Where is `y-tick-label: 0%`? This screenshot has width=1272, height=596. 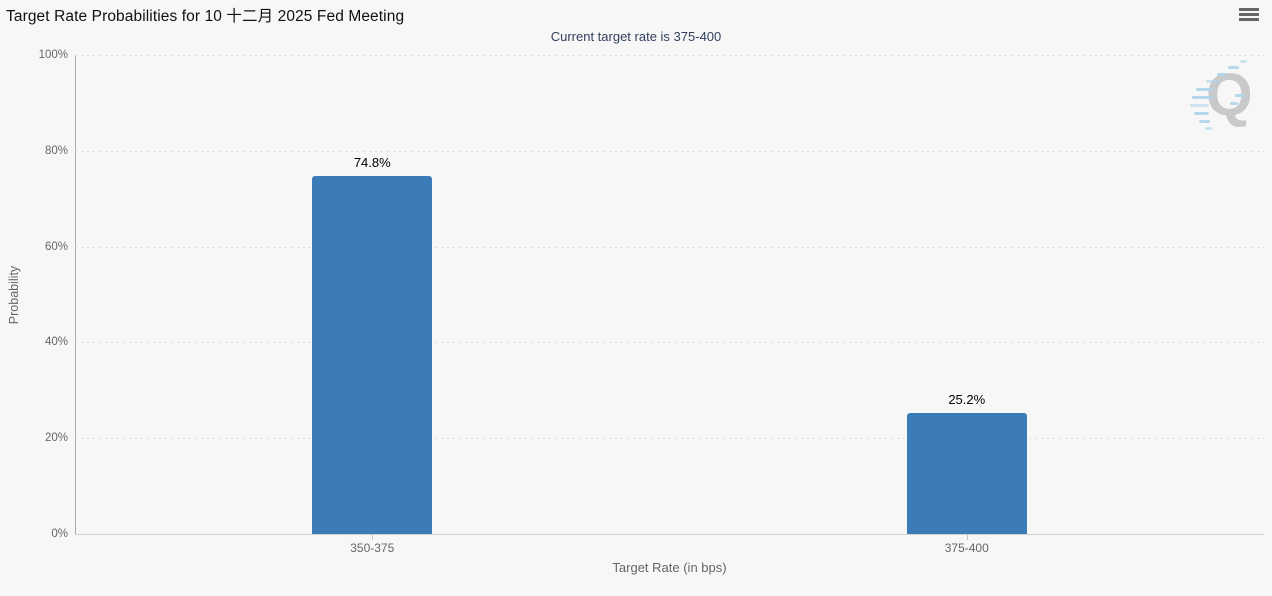
y-tick-label: 0% is located at coordinates (59, 534).